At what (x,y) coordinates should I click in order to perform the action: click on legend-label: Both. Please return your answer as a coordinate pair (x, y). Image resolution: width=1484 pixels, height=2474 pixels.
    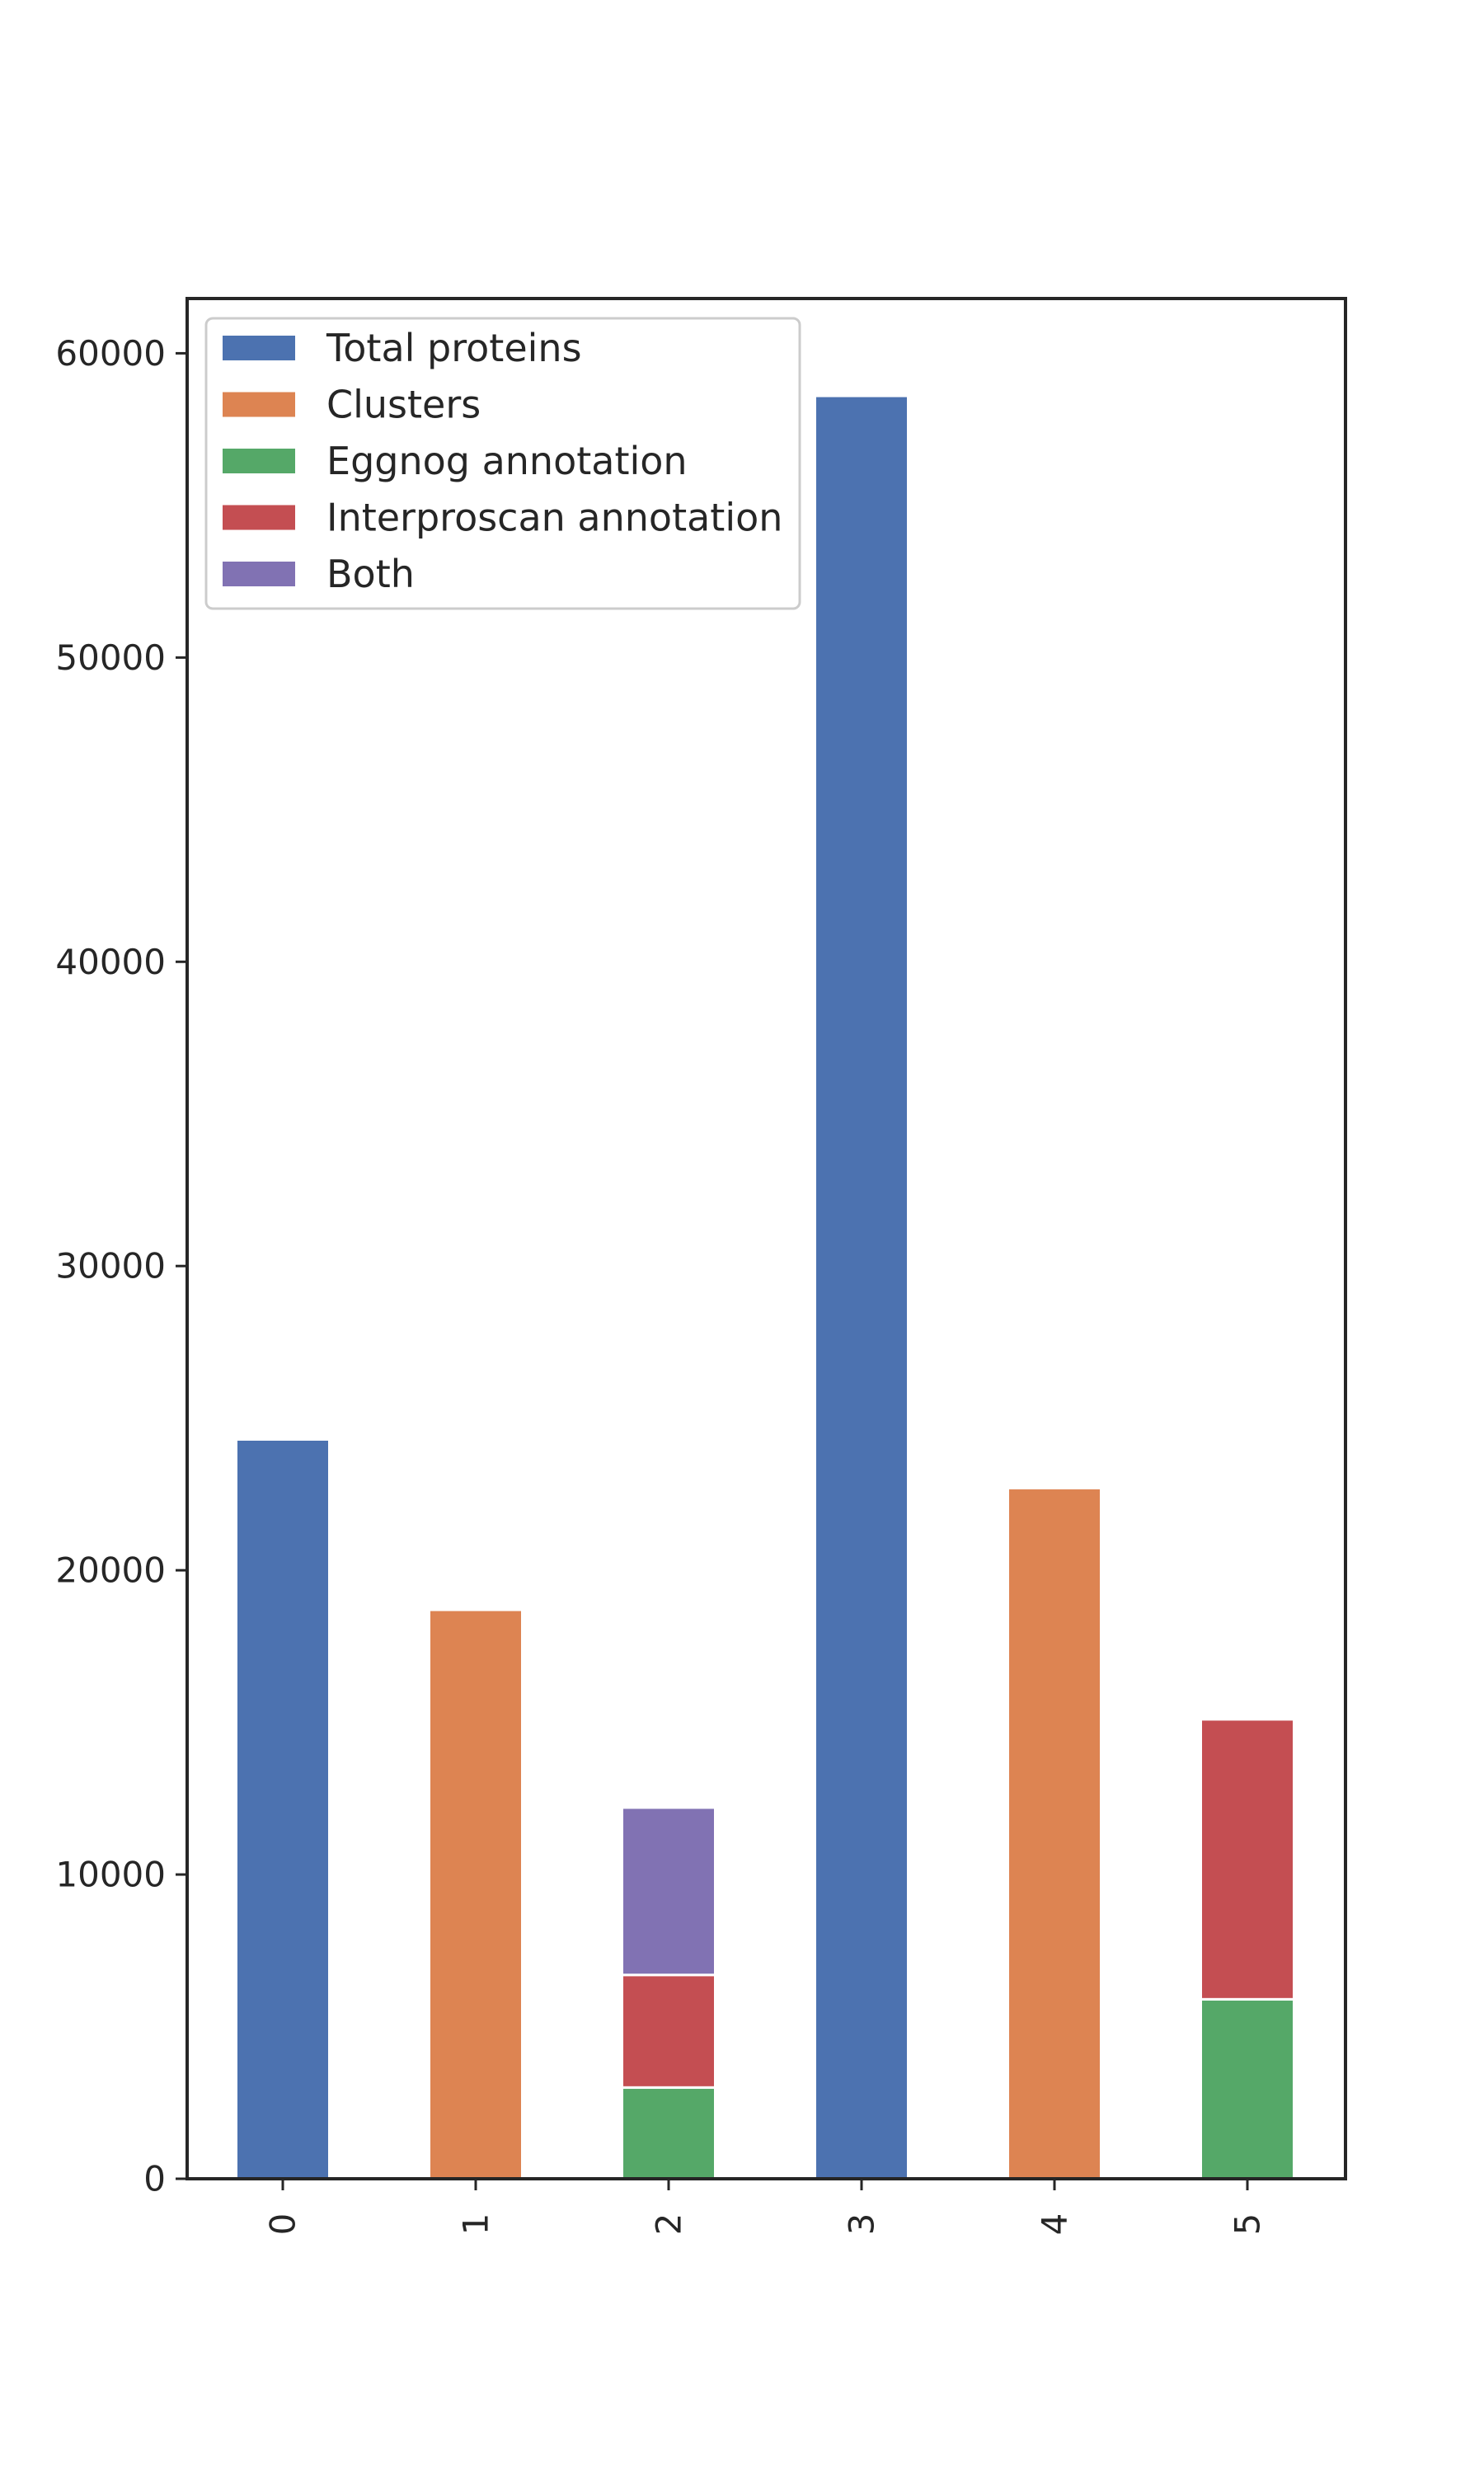
    Looking at the image, I should click on (370, 574).